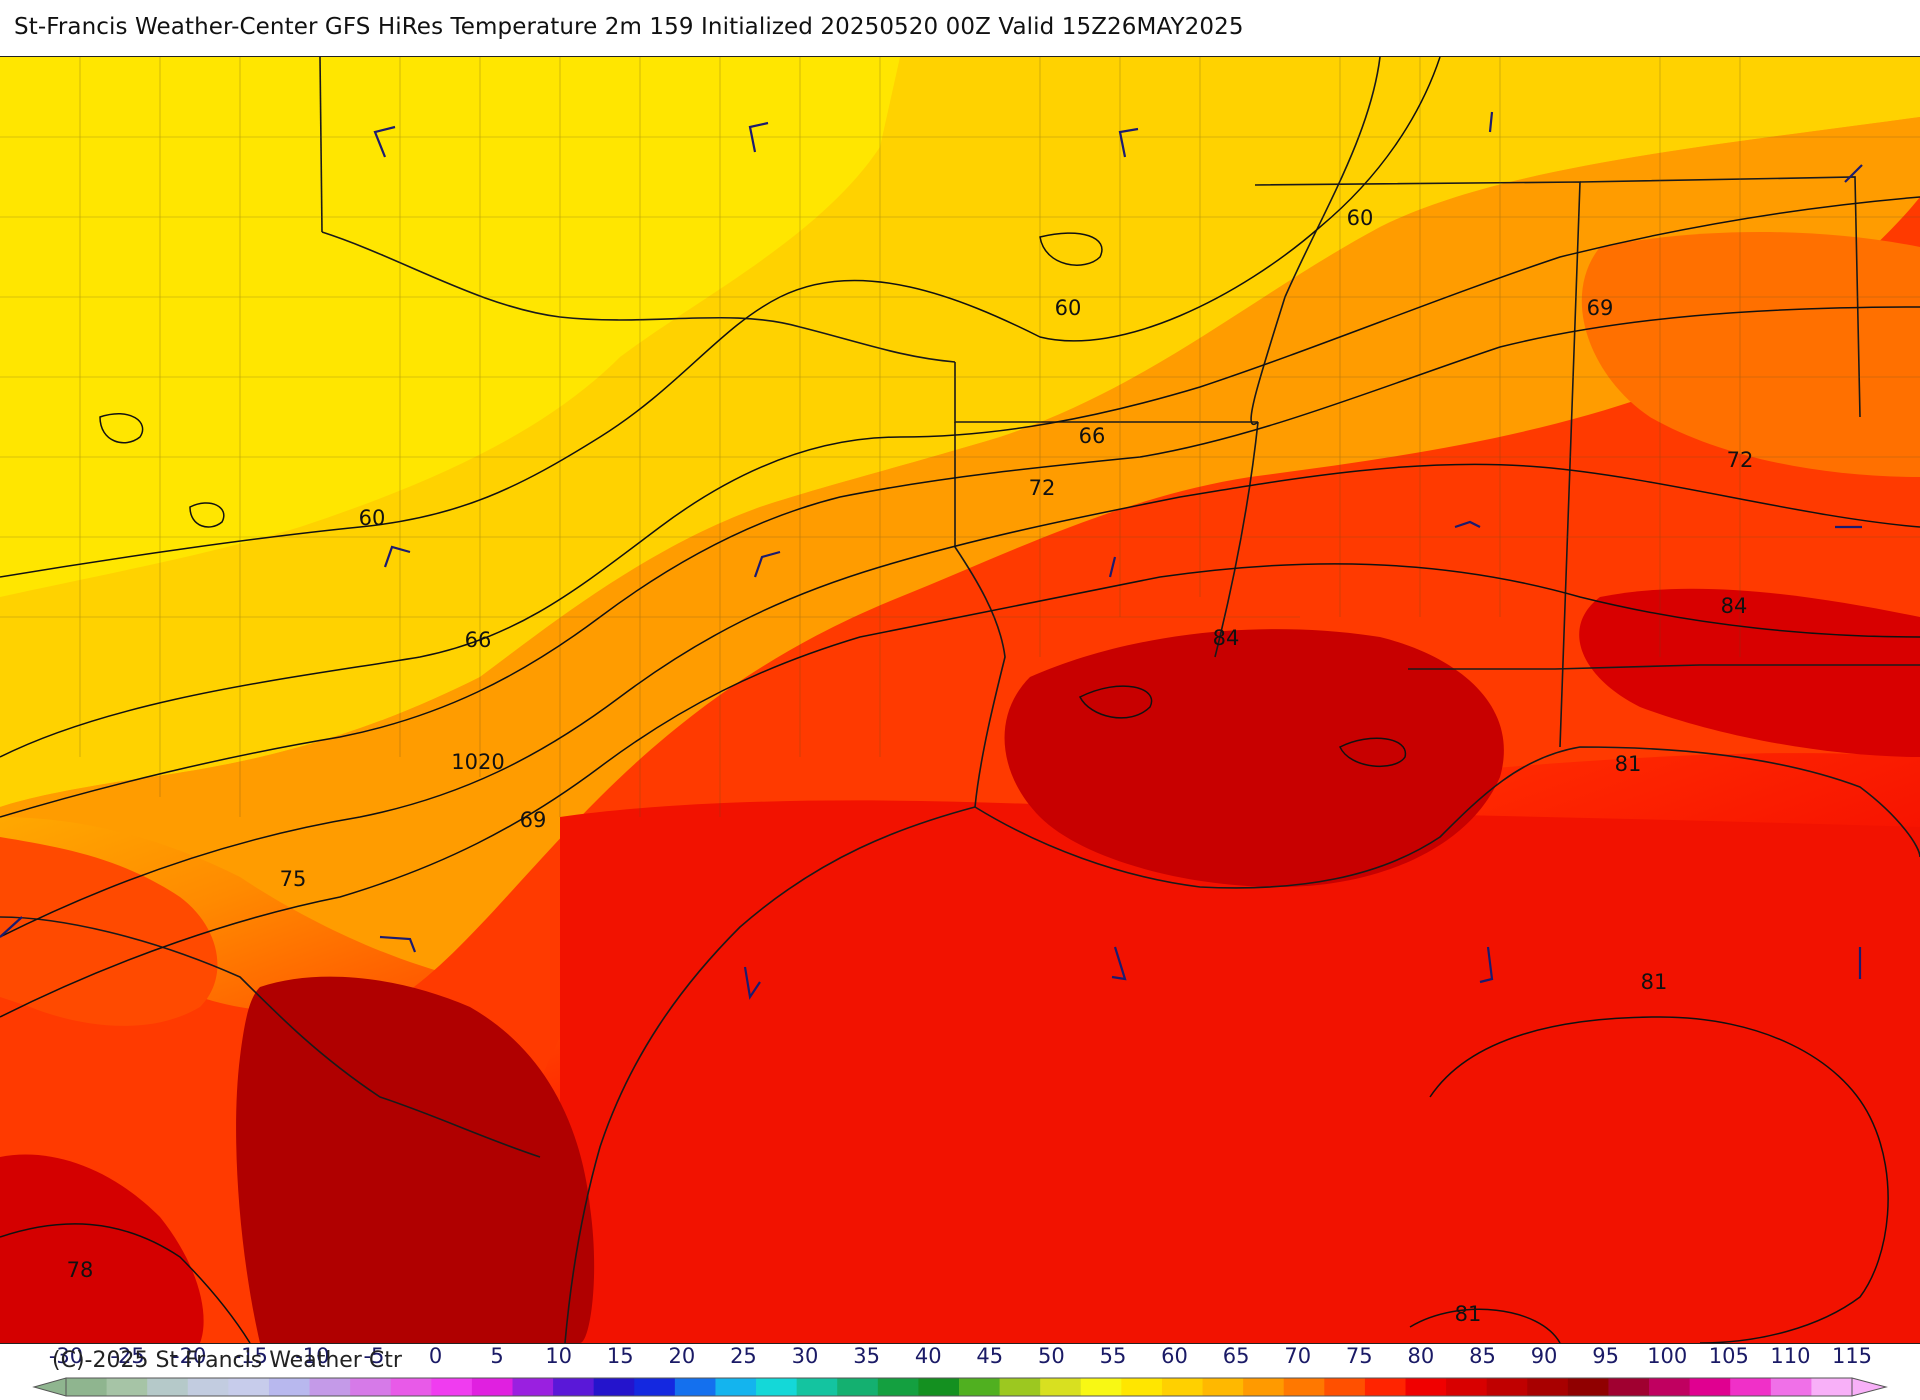 The height and width of the screenshot is (1400, 1920). What do you see at coordinates (66, 1356) in the screenshot?
I see `colorbar-tick-label: -30` at bounding box center [66, 1356].